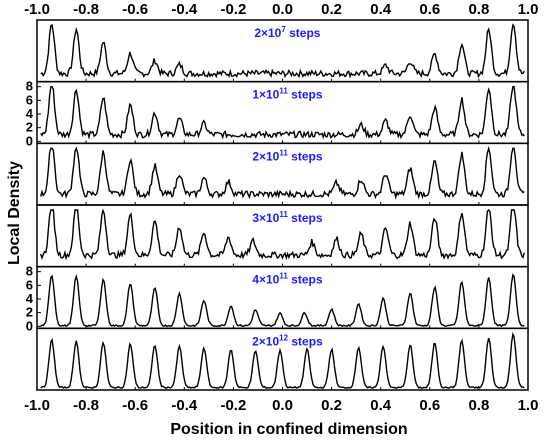 This screenshot has height=448, width=550. Describe the element at coordinates (288, 429) in the screenshot. I see `x-axis-title: Position in confined dimension` at that location.